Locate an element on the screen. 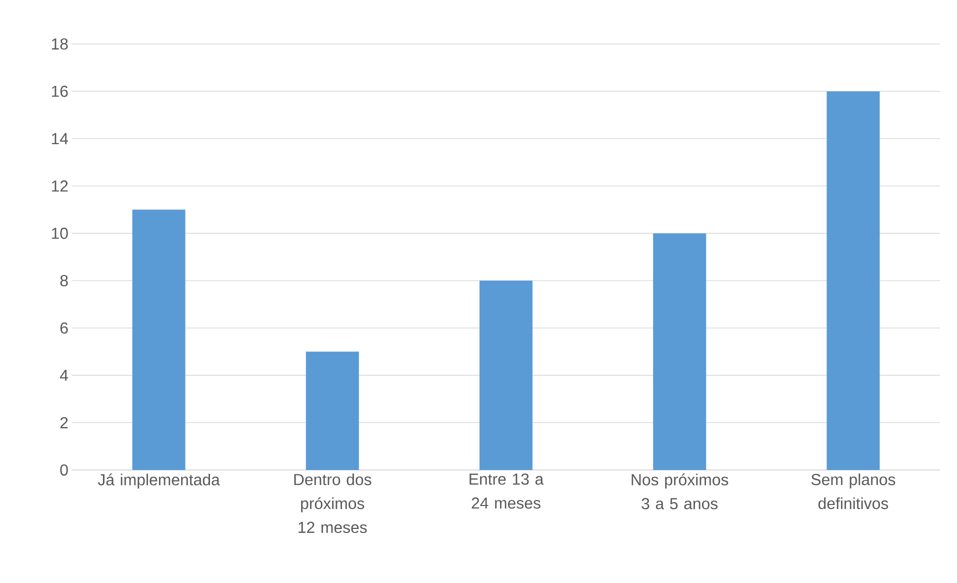  x-tick-label: Nos próximos 3 a 5 anos is located at coordinates (680, 492).